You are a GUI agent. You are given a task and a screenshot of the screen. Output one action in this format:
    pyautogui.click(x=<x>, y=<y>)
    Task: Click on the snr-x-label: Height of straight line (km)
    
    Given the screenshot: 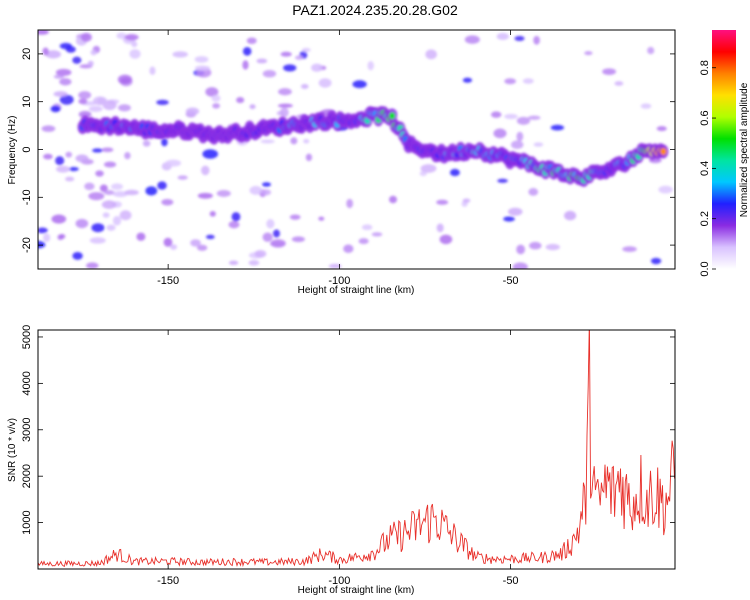 What is the action you would take?
    pyautogui.click(x=356, y=590)
    